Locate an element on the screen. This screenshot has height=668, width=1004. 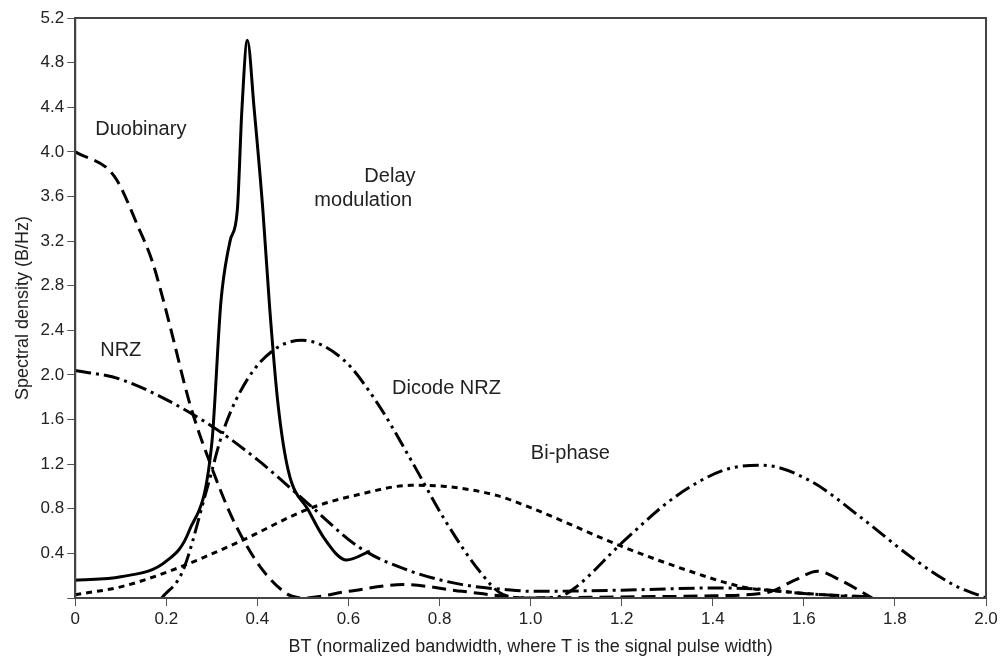
y-tick-label: 4.0 is located at coordinates (52, 151).